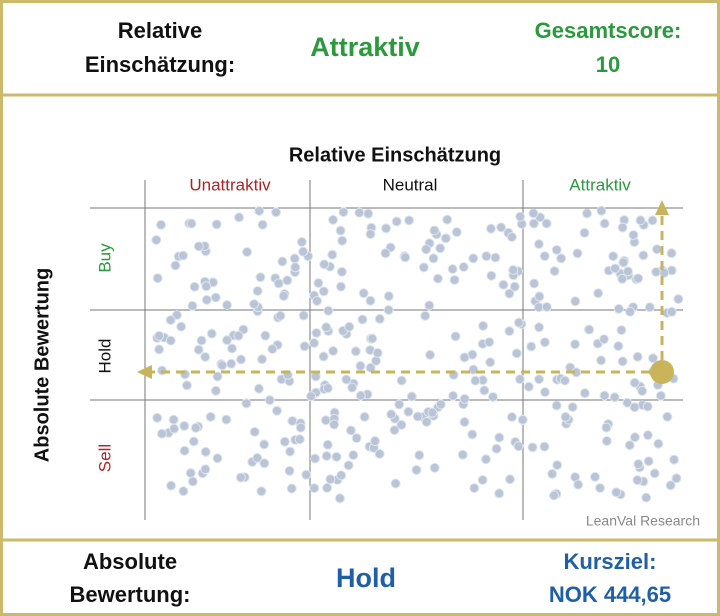 Image resolution: width=720 pixels, height=616 pixels. I want to click on target-value: NOK 444,65, so click(610, 594).